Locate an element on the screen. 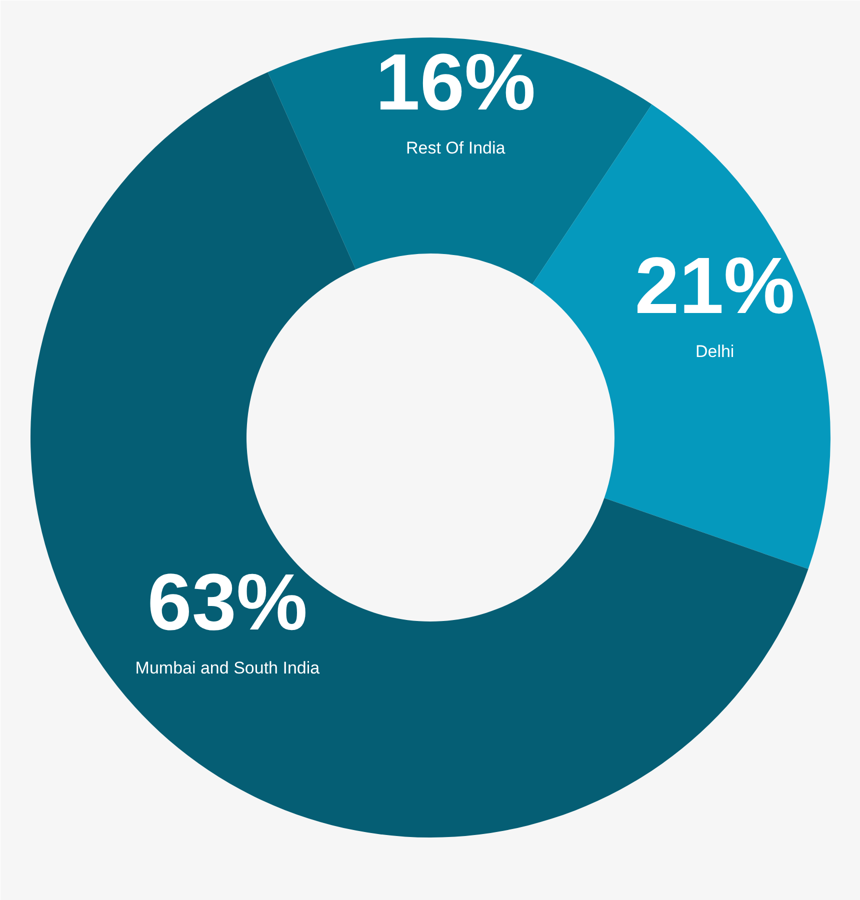 The width and height of the screenshot is (860, 900). slice-label: Mumbai and South India is located at coordinates (227, 668).